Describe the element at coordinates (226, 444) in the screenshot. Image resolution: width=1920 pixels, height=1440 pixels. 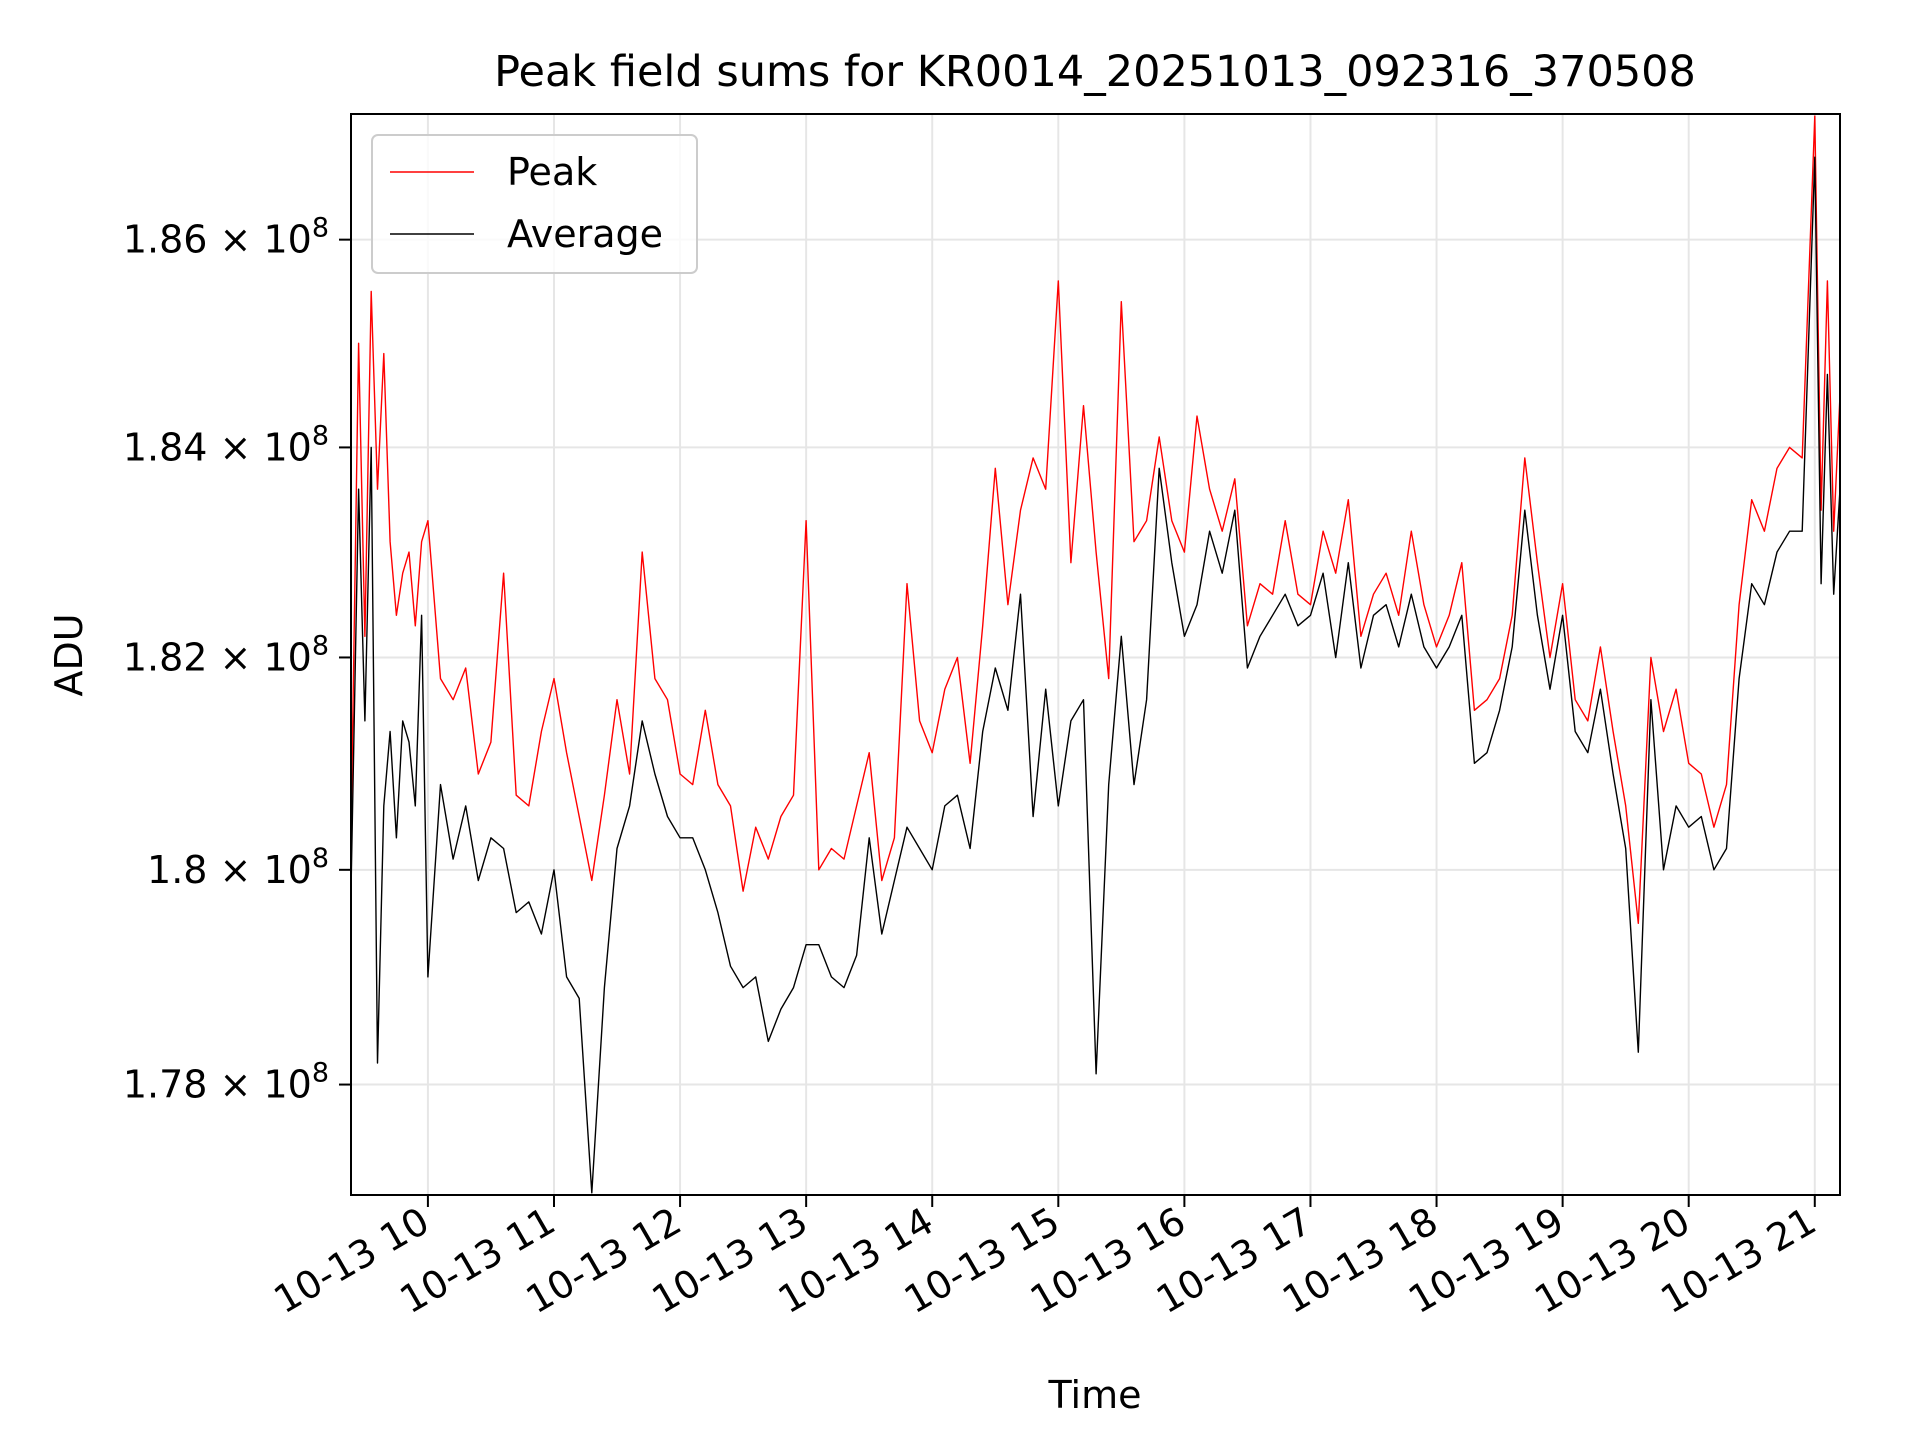
I see `y-tick-label: 1.84 × 108` at that location.